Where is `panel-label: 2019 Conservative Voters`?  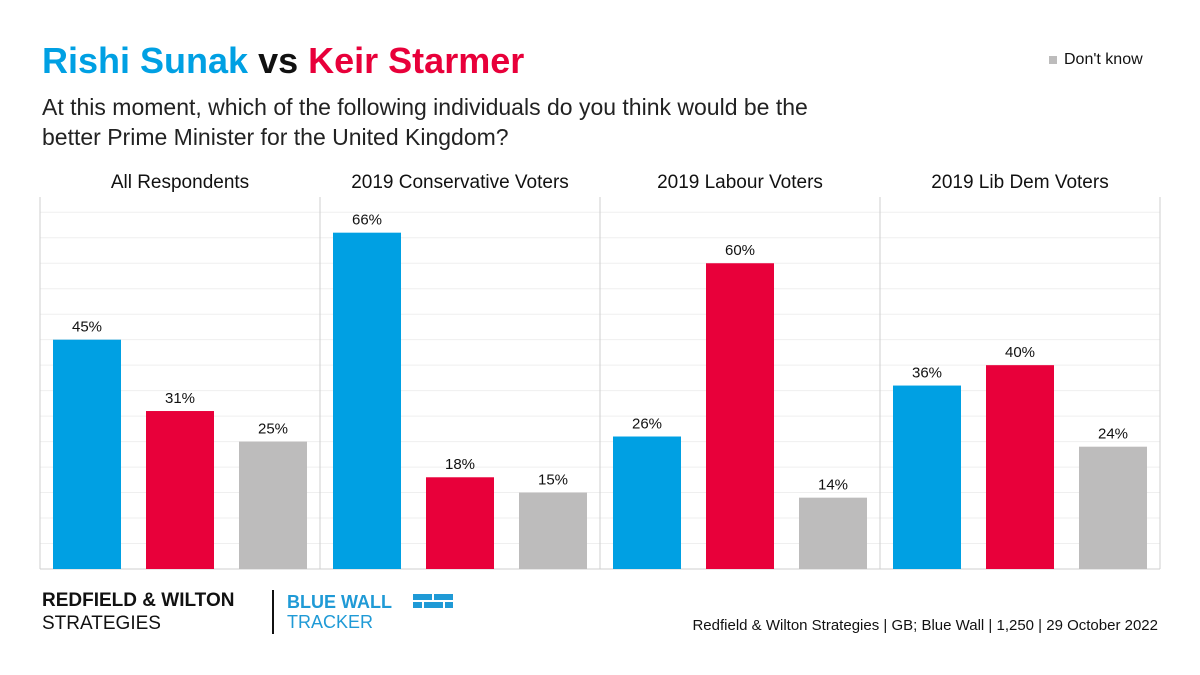
panel-label: 2019 Conservative Voters is located at coordinates (460, 182).